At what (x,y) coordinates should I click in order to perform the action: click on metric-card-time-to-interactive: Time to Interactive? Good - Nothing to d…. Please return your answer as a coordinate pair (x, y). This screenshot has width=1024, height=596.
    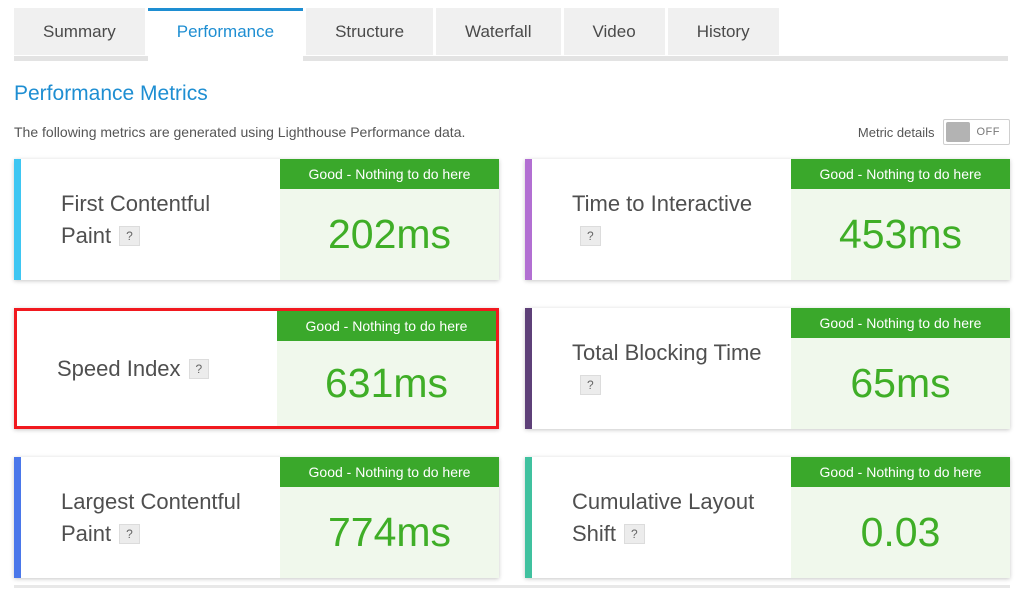
    Looking at the image, I should click on (767, 219).